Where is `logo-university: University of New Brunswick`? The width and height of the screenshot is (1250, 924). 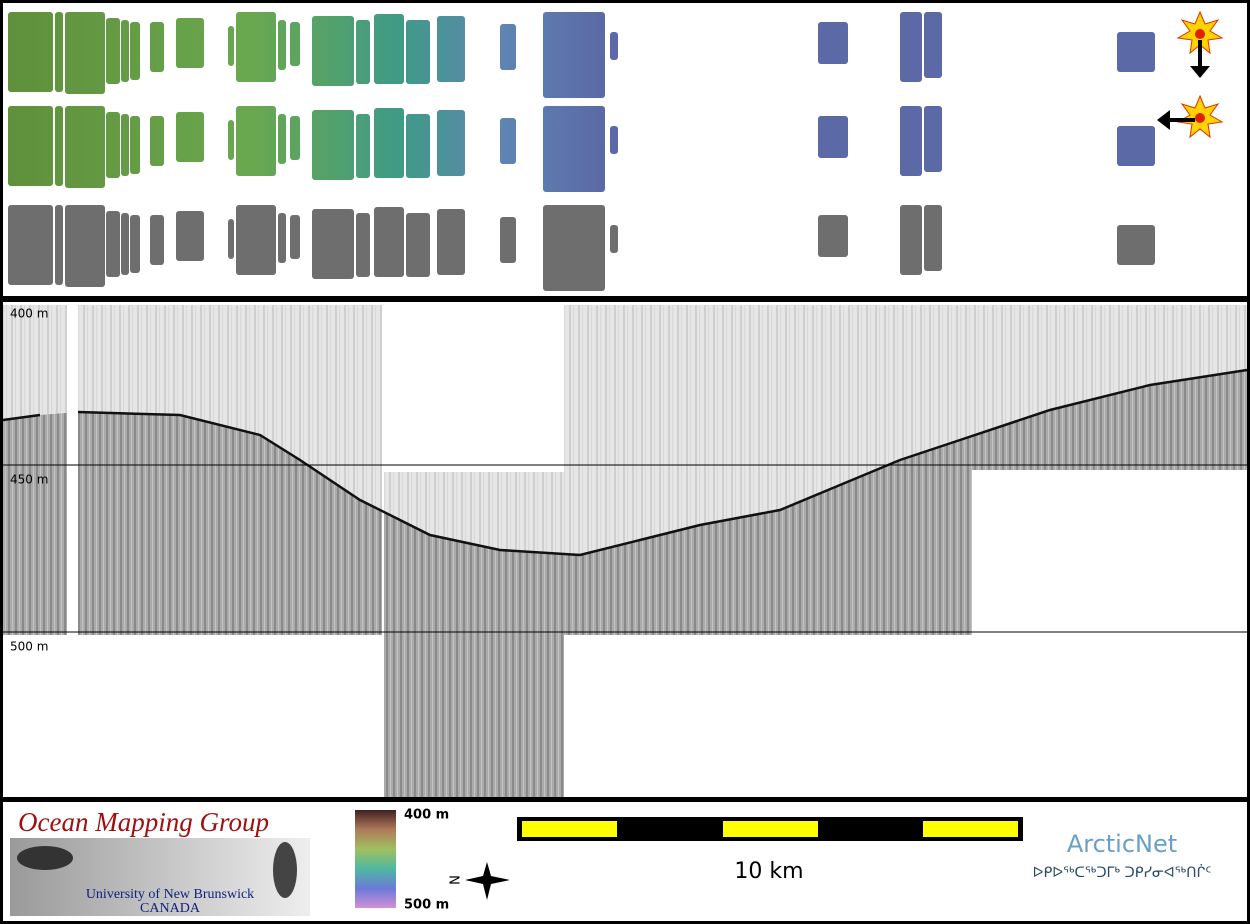 logo-university: University of New Brunswick is located at coordinates (170, 894).